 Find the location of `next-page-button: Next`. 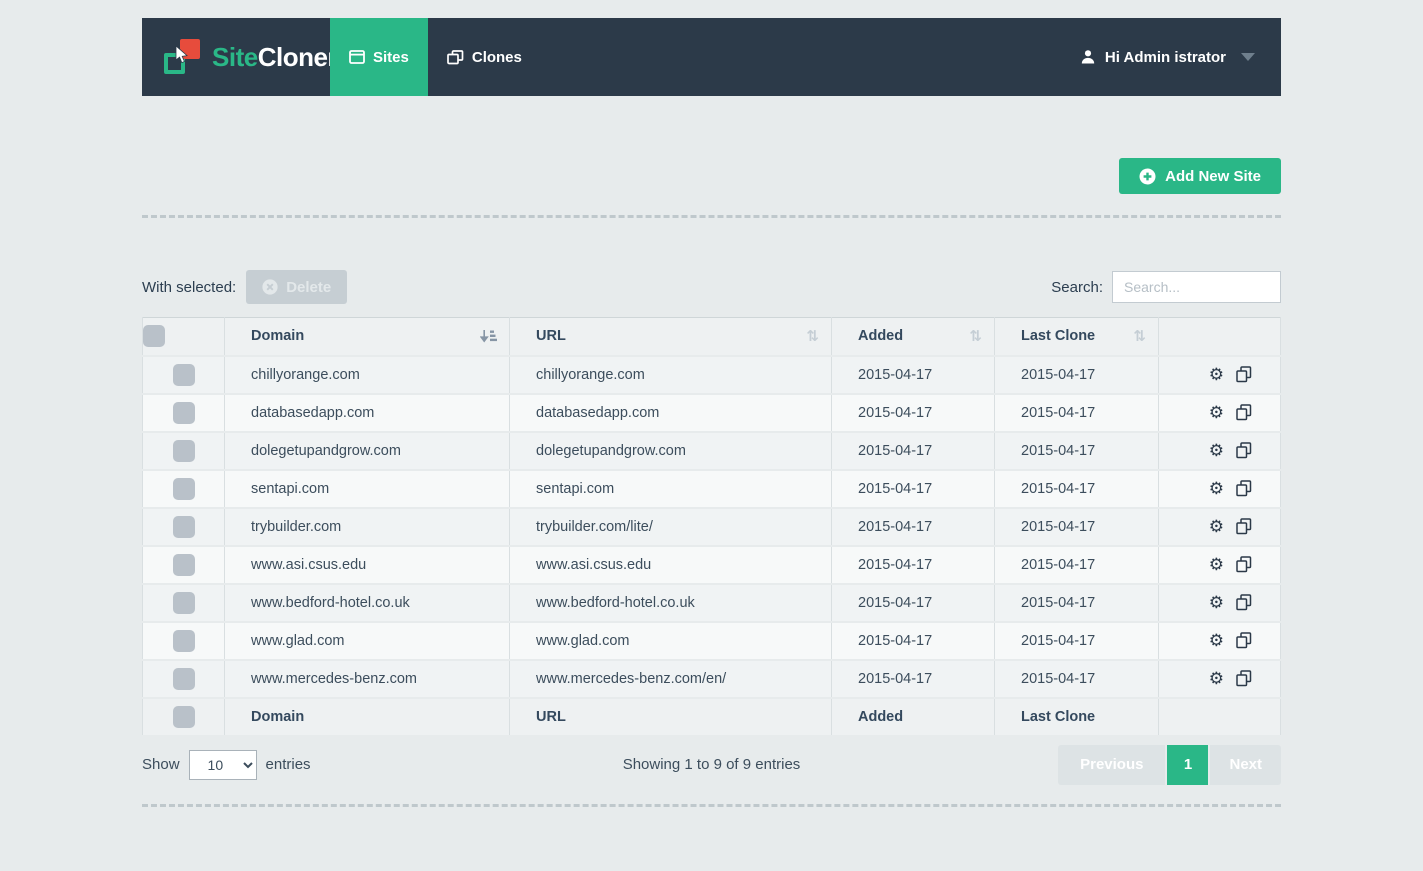

next-page-button: Next is located at coordinates (1245, 764).